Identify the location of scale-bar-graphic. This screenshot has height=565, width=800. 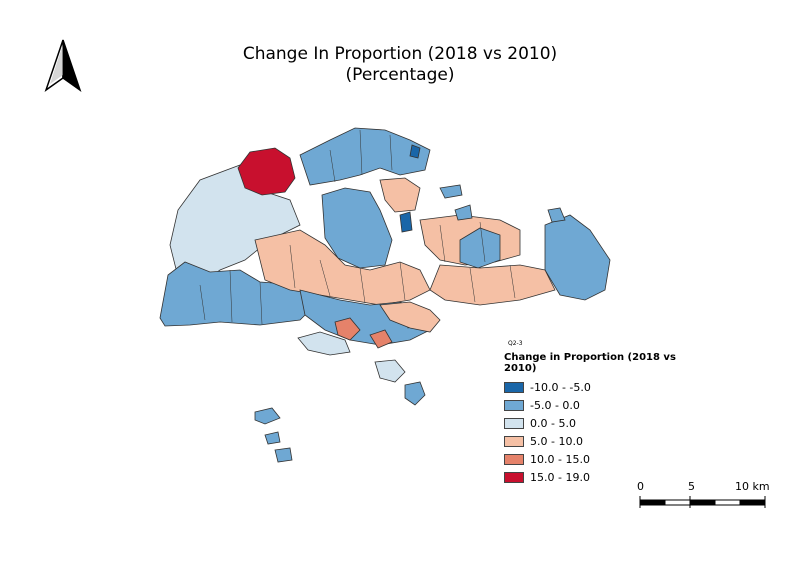
(702, 502).